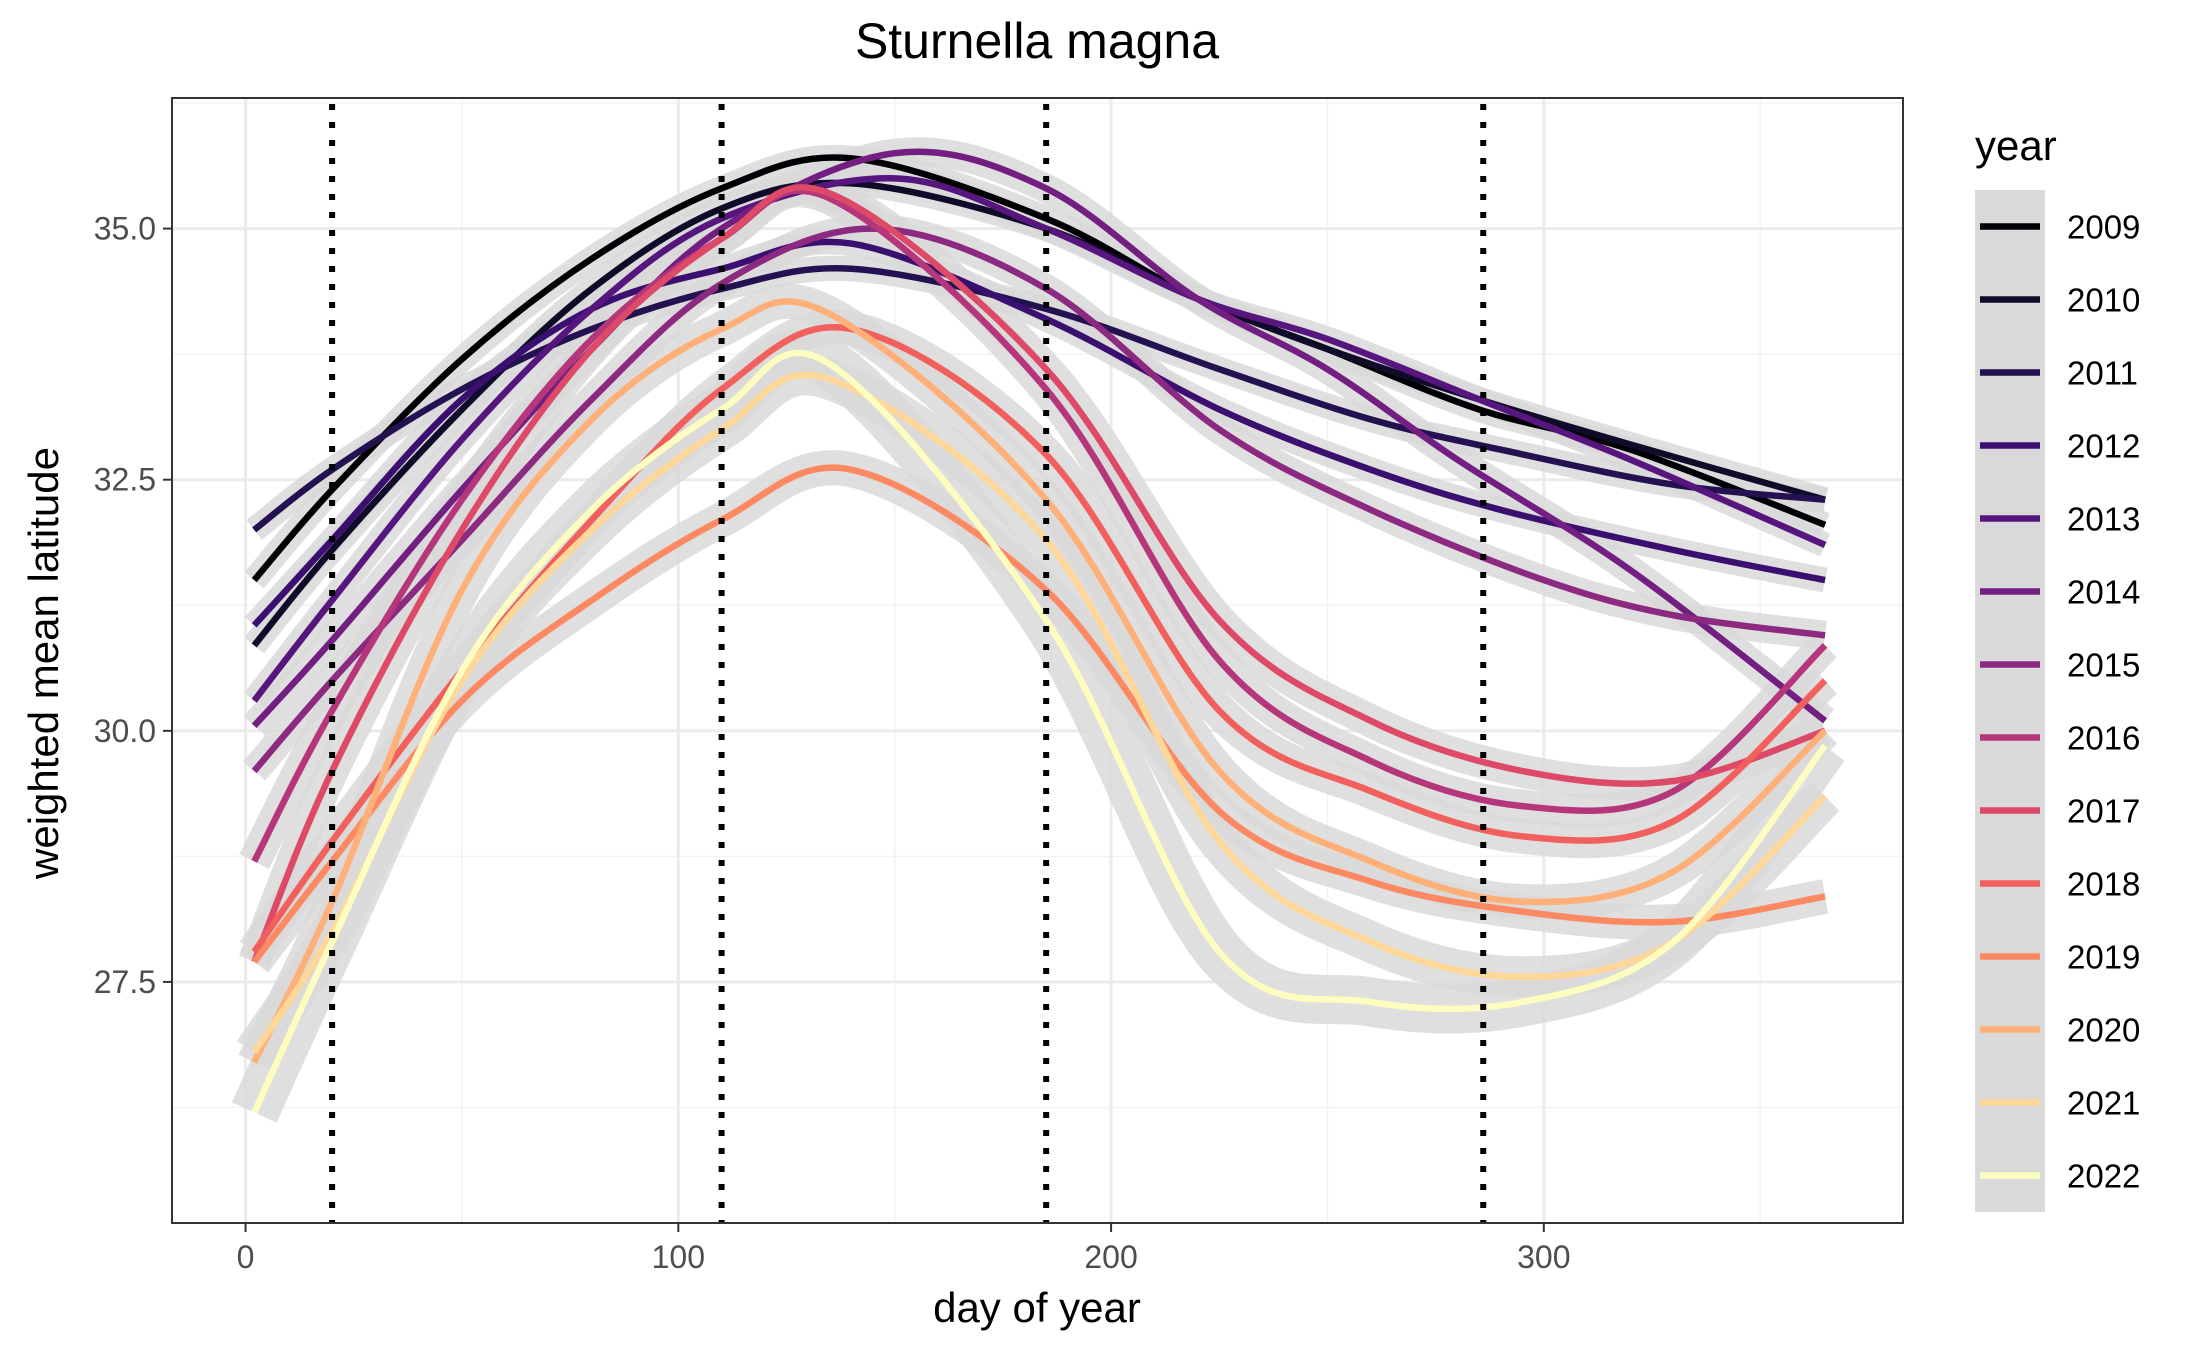 This screenshot has width=2187, height=1356. What do you see at coordinates (2103, 592) in the screenshot?
I see `legend-label-2014: 2014` at bounding box center [2103, 592].